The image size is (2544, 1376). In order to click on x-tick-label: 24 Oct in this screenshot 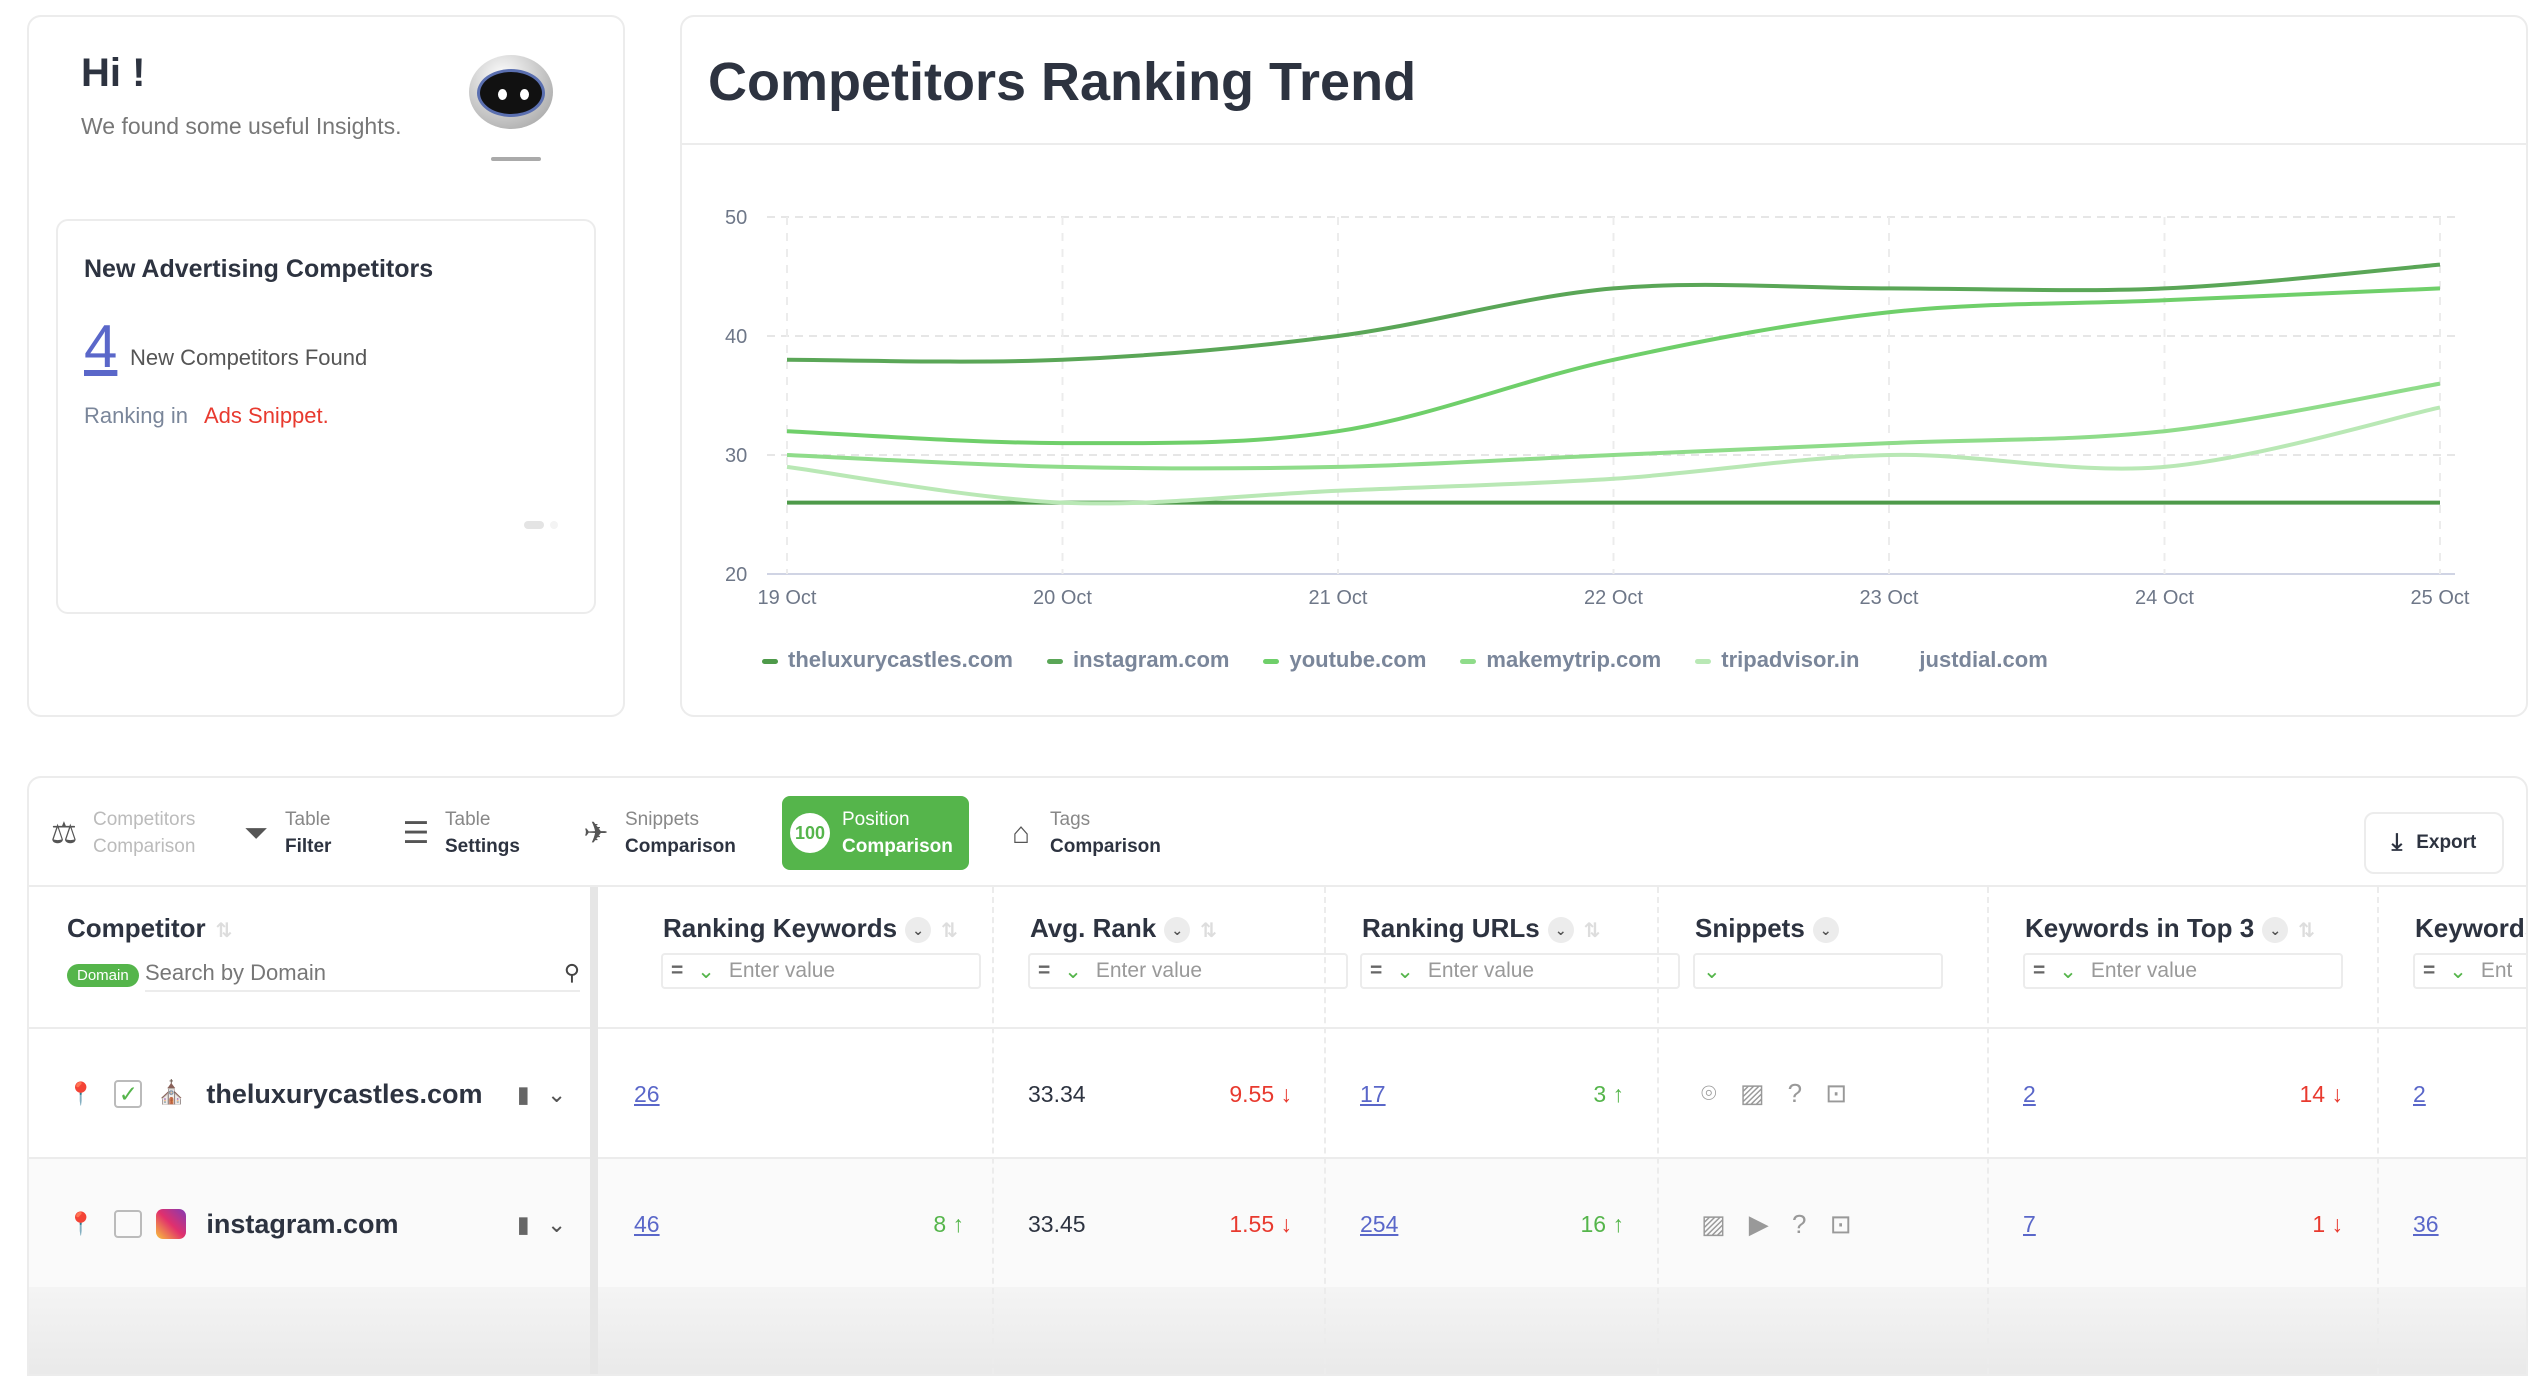, I will do `click(2164, 598)`.